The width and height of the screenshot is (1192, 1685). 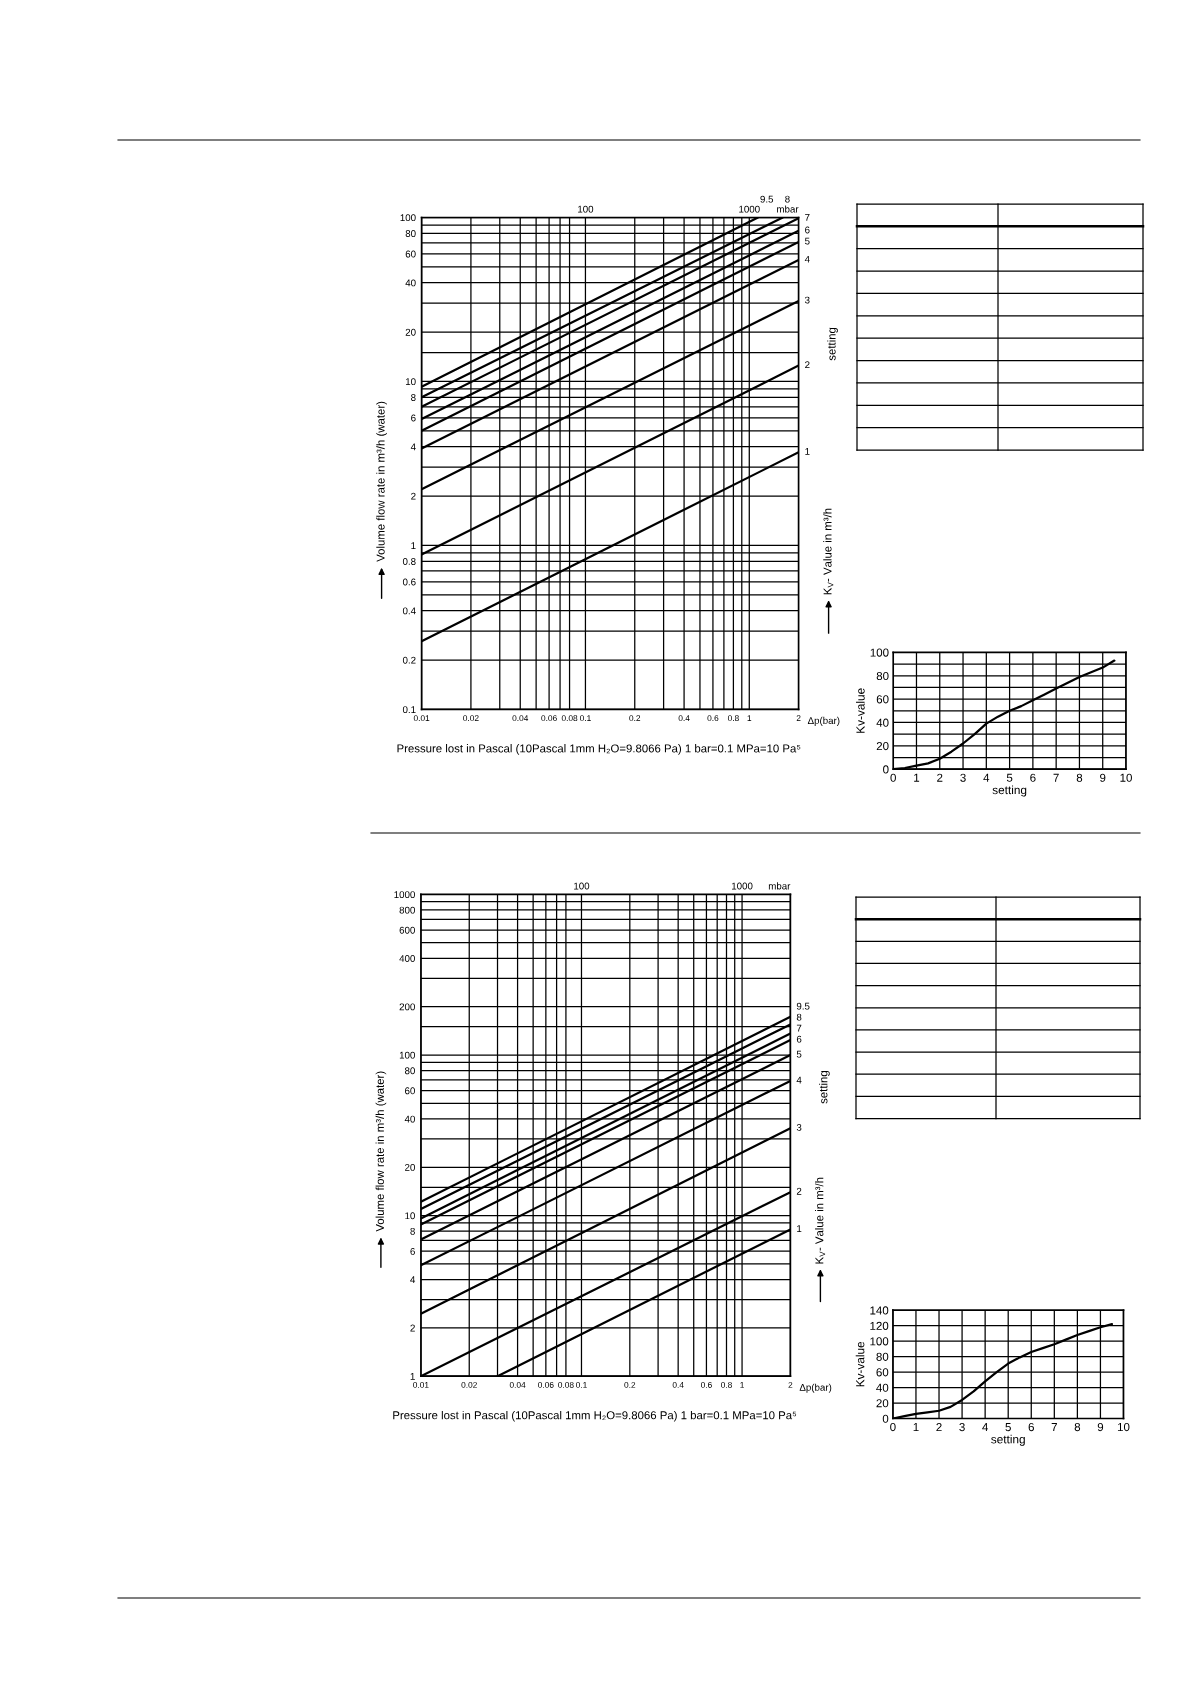 What do you see at coordinates (409, 561) in the screenshot?
I see `y-tick-label: 0.8` at bounding box center [409, 561].